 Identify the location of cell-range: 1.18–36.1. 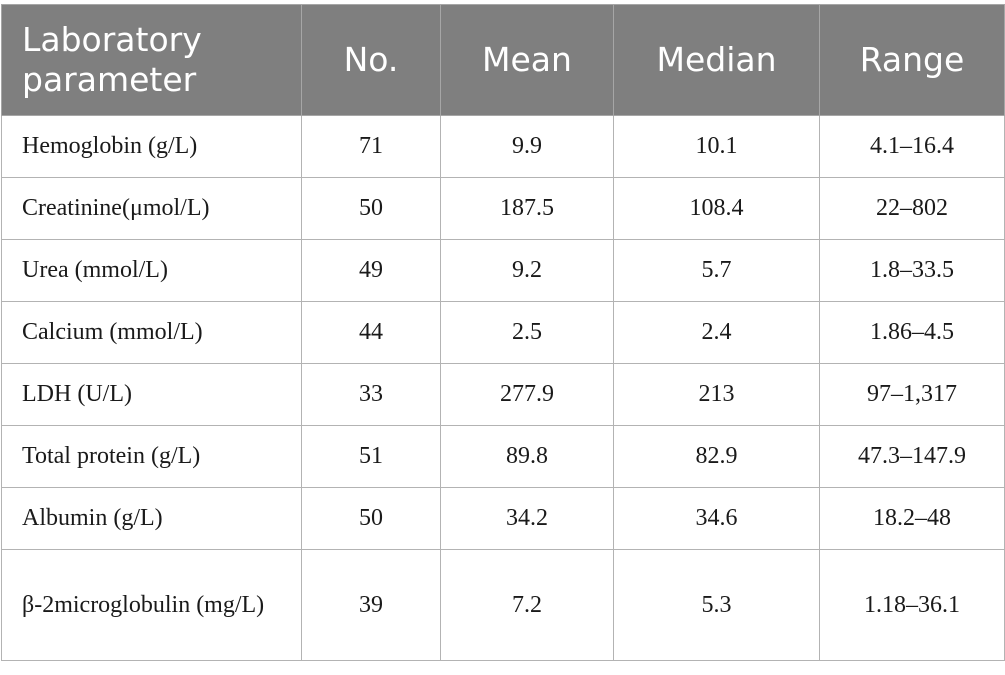
(912, 605).